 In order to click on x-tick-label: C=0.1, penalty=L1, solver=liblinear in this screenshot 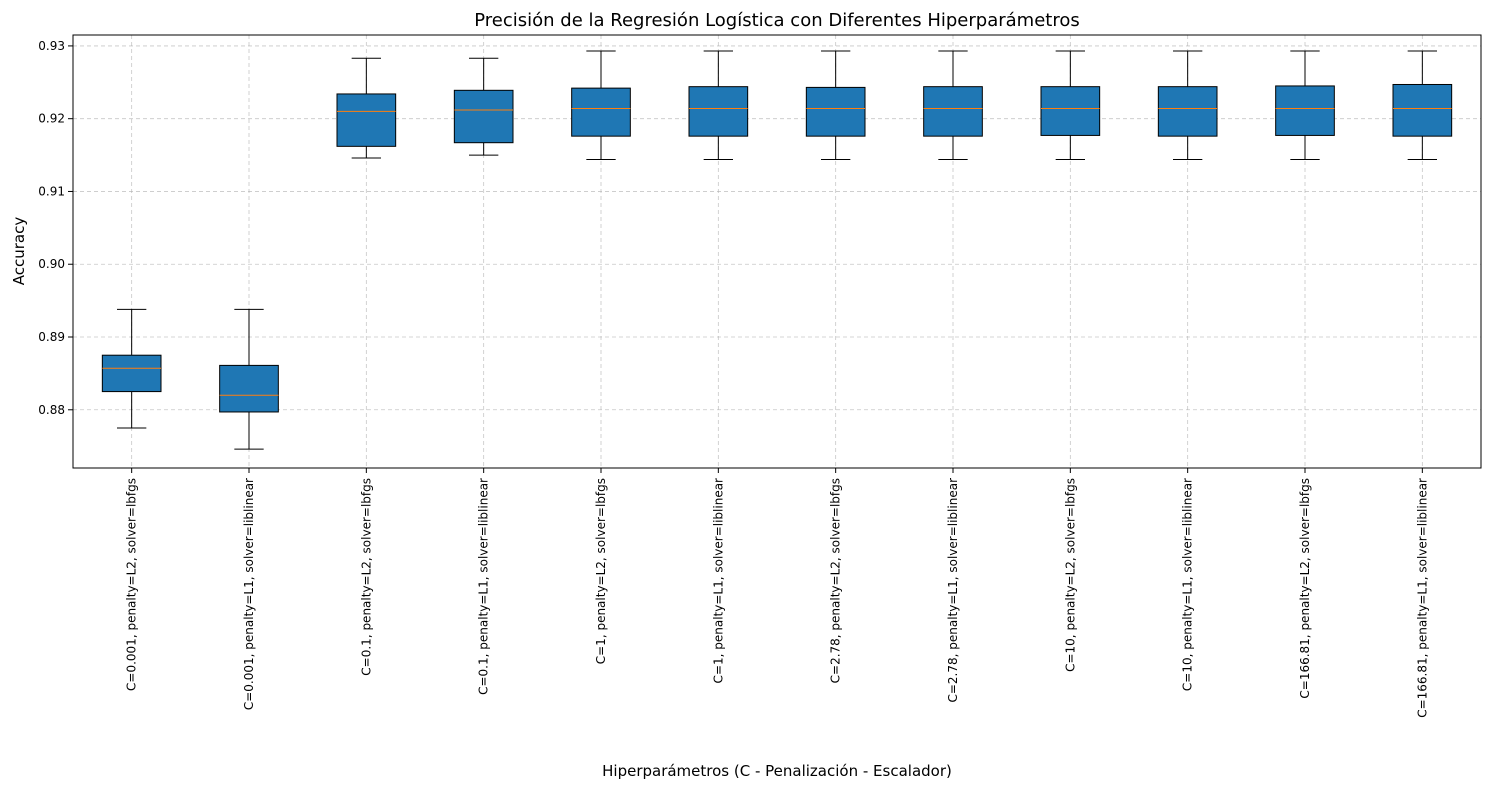, I will do `click(484, 586)`.